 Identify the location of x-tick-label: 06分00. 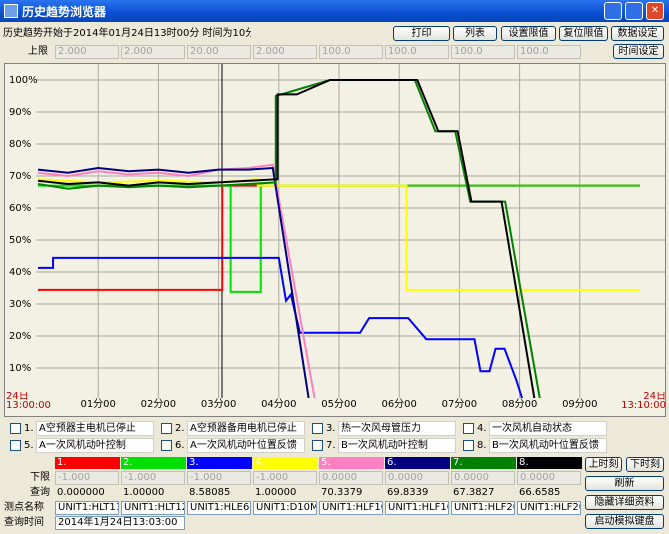
(399, 404).